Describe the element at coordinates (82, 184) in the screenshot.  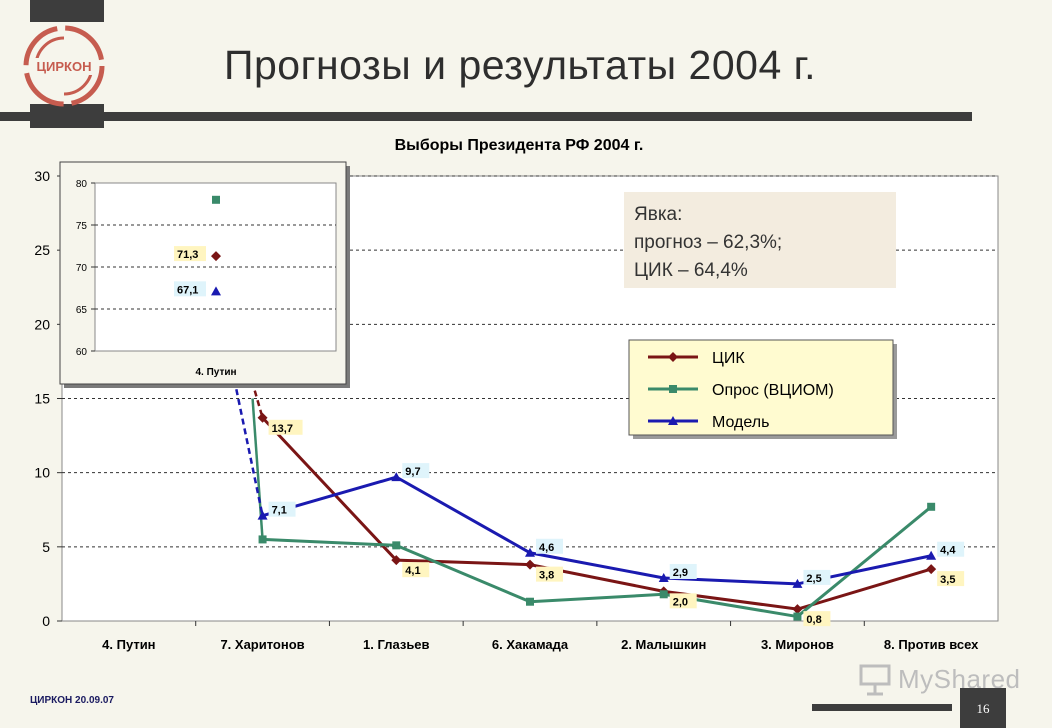
I see `inset-tick-label: 80` at that location.